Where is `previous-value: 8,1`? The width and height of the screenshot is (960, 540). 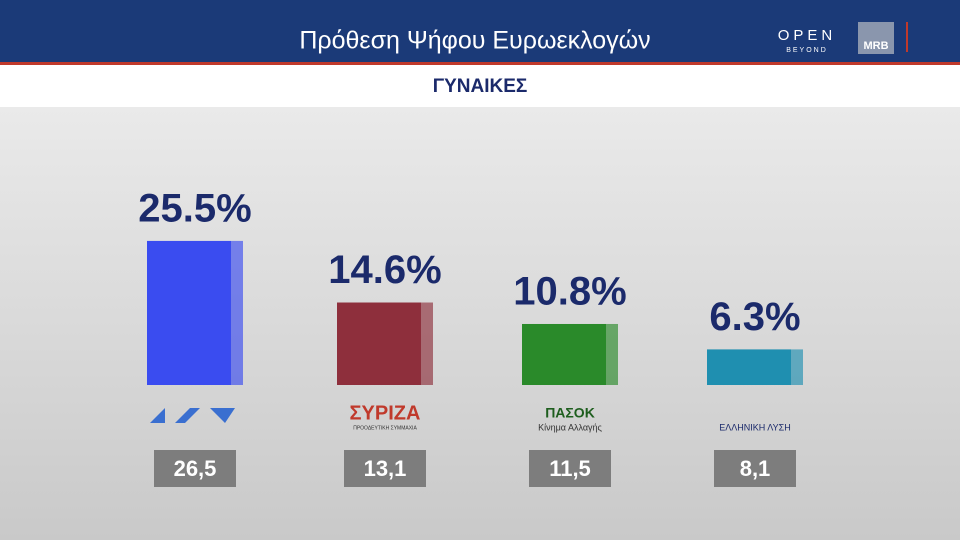 previous-value: 8,1 is located at coordinates (755, 468).